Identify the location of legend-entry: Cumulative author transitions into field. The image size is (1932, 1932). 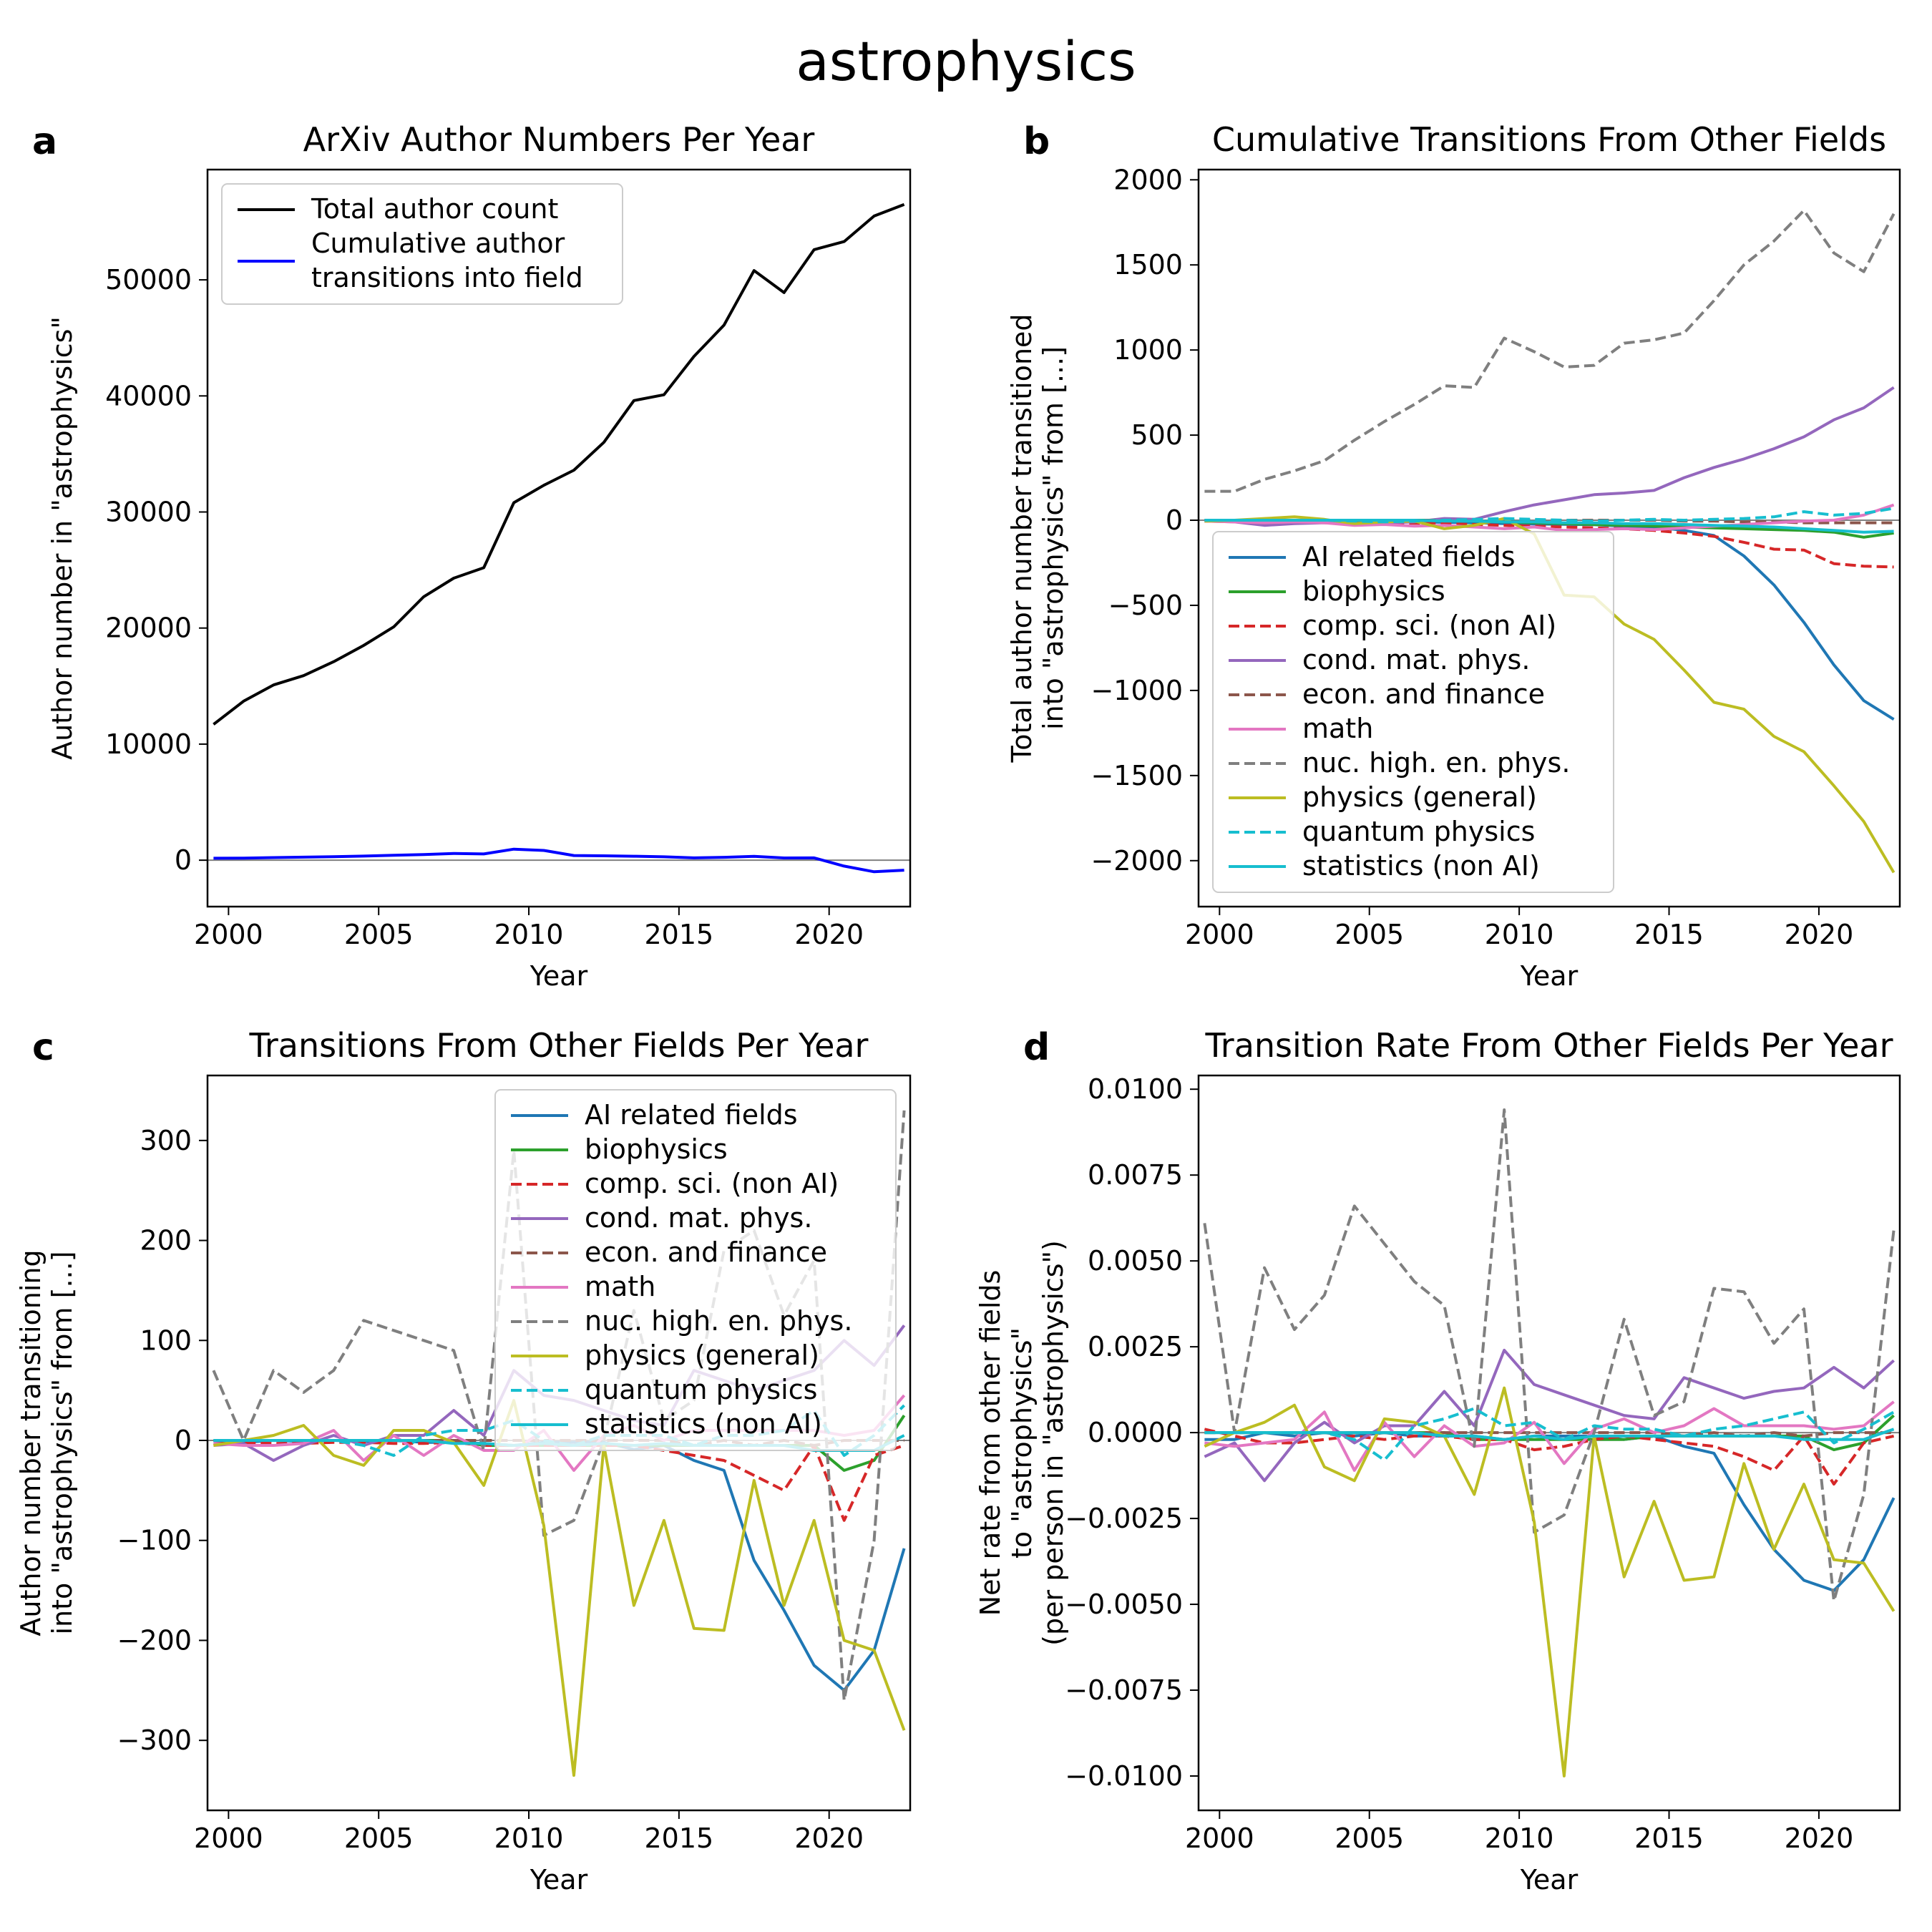
(447, 260).